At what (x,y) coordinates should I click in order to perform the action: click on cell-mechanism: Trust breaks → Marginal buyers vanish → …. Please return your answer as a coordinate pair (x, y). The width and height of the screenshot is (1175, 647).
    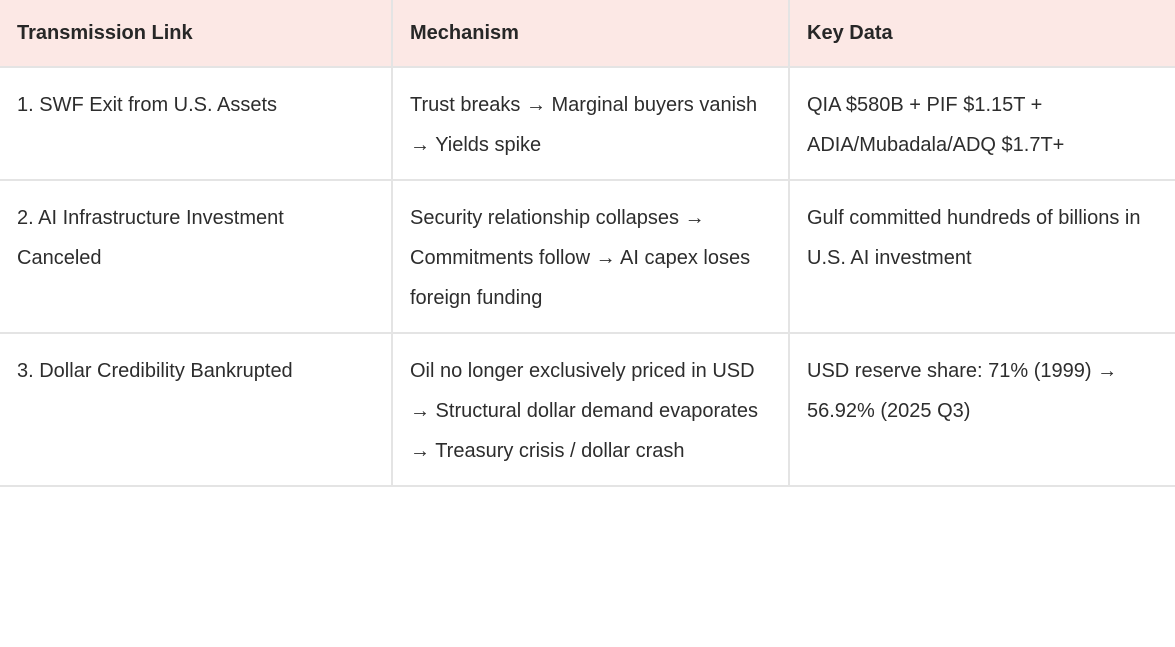
    Looking at the image, I should click on (591, 124).